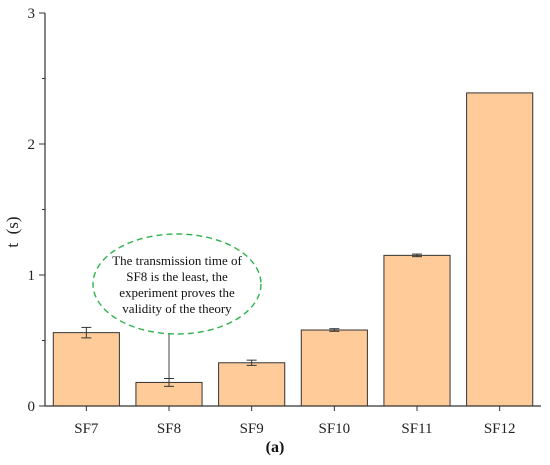  What do you see at coordinates (177, 276) in the screenshot?
I see `annotation-text-line-2: SF8 is the least, the` at bounding box center [177, 276].